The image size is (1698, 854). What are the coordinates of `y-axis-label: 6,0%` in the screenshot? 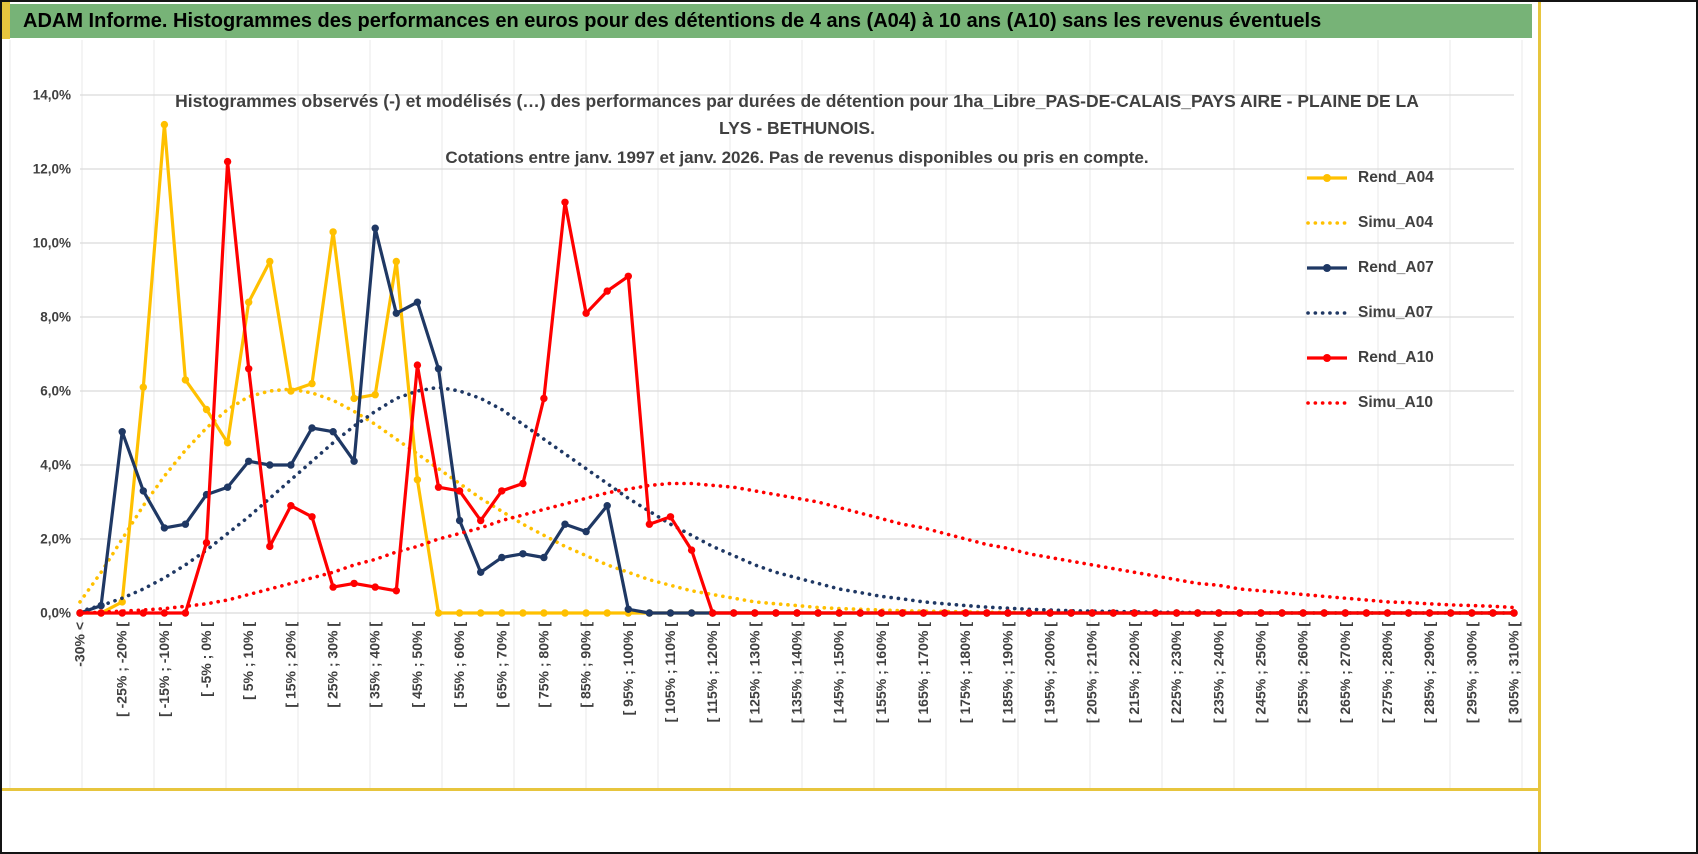 It's located at (55, 391).